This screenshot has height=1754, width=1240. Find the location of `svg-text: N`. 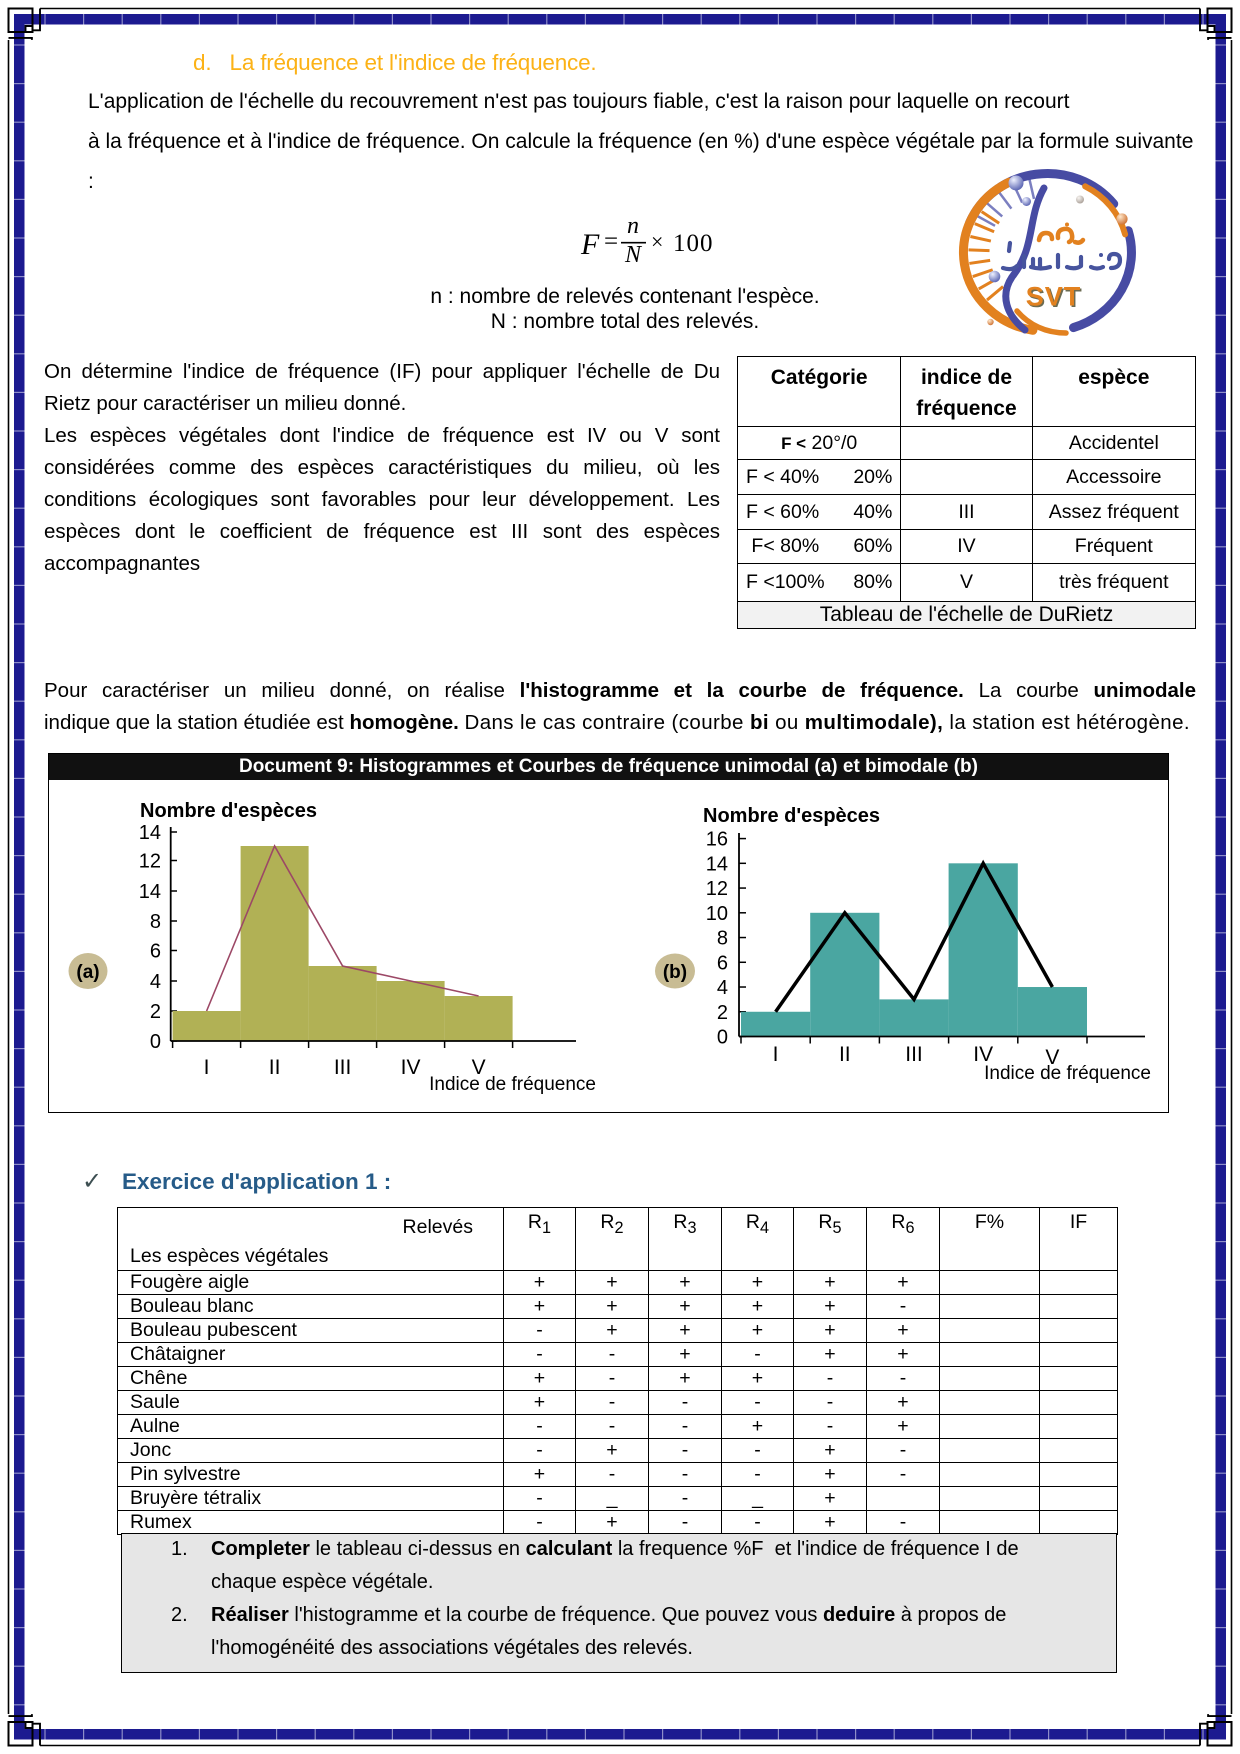

svg-text: N is located at coordinates (633, 255).